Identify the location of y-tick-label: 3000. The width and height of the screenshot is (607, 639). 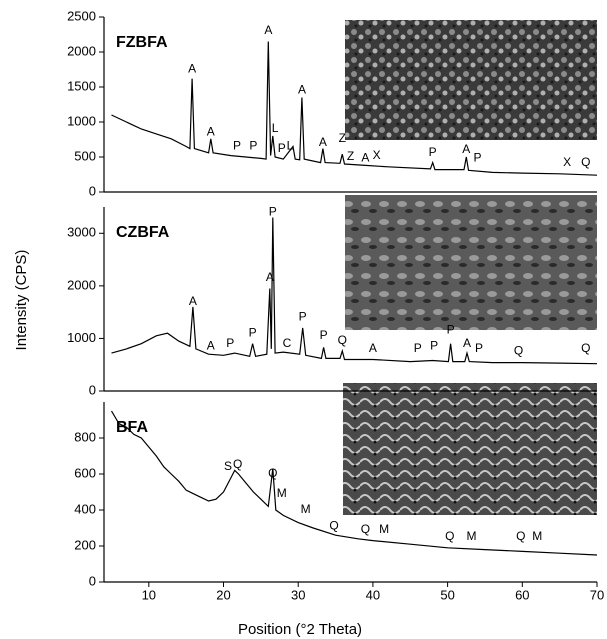
(81, 232).